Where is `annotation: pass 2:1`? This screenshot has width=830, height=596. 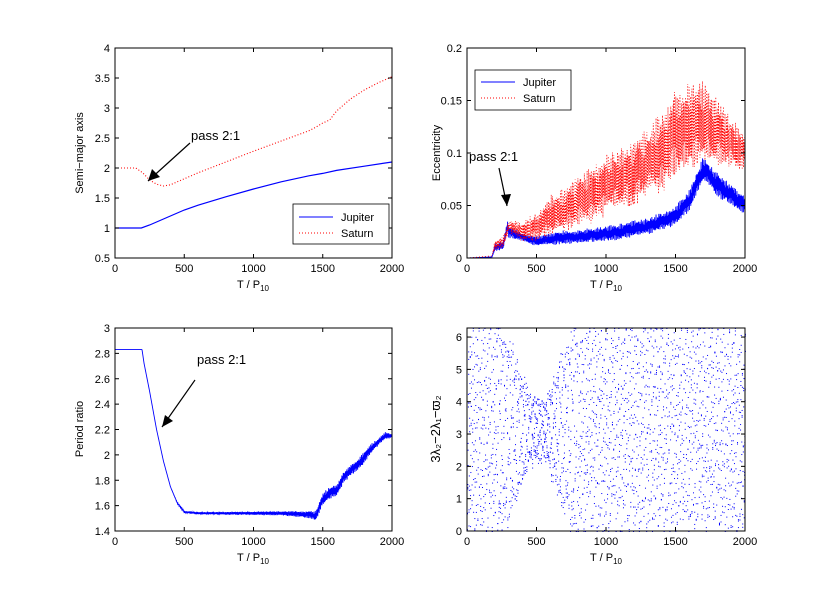 annotation: pass 2:1 is located at coordinates (493, 178).